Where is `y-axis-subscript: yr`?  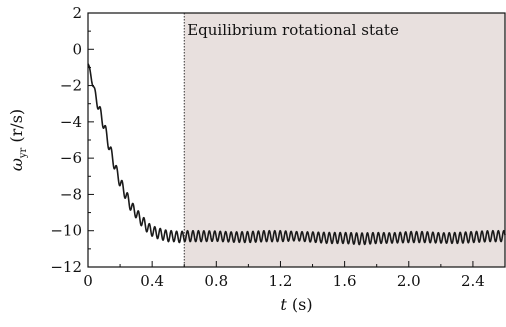 y-axis-subscript: yr is located at coordinates (23, 153).